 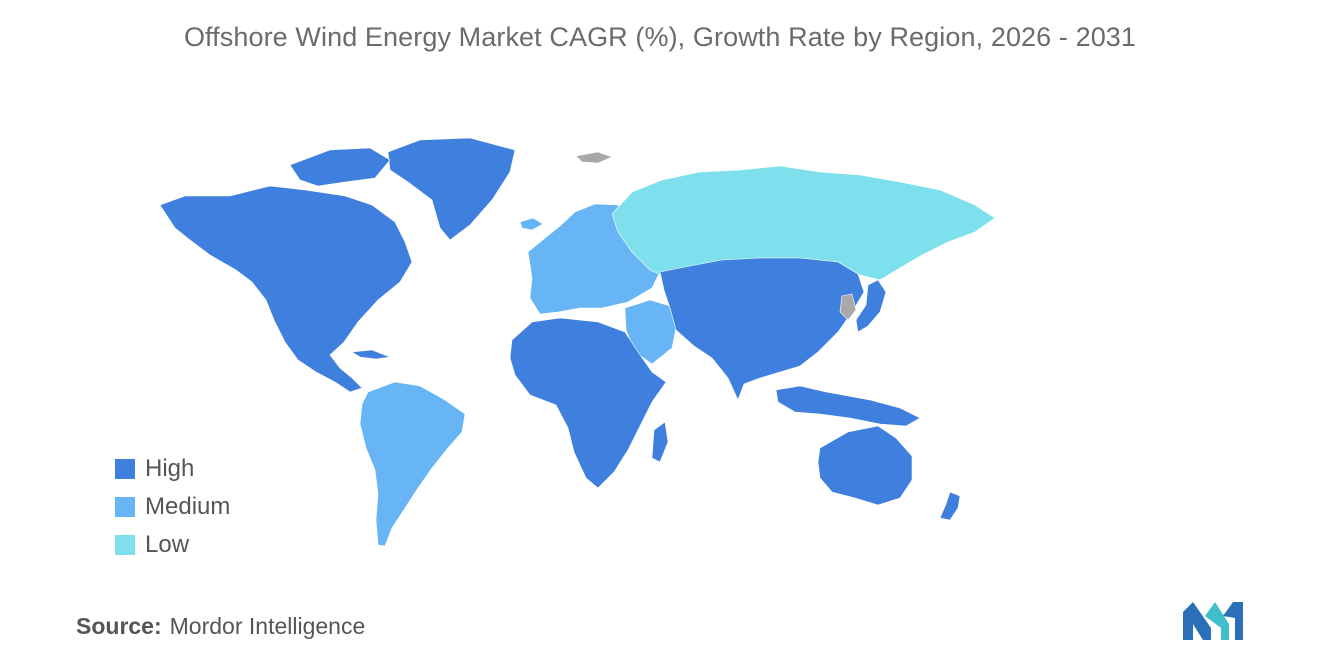 I want to click on region-iceland, so click(x=531, y=224).